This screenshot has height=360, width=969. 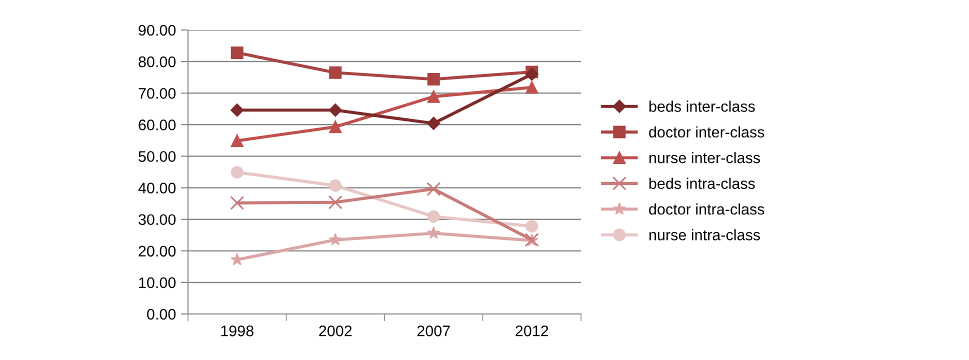 I want to click on legend-label: doctor inter-class, so click(x=706, y=132).